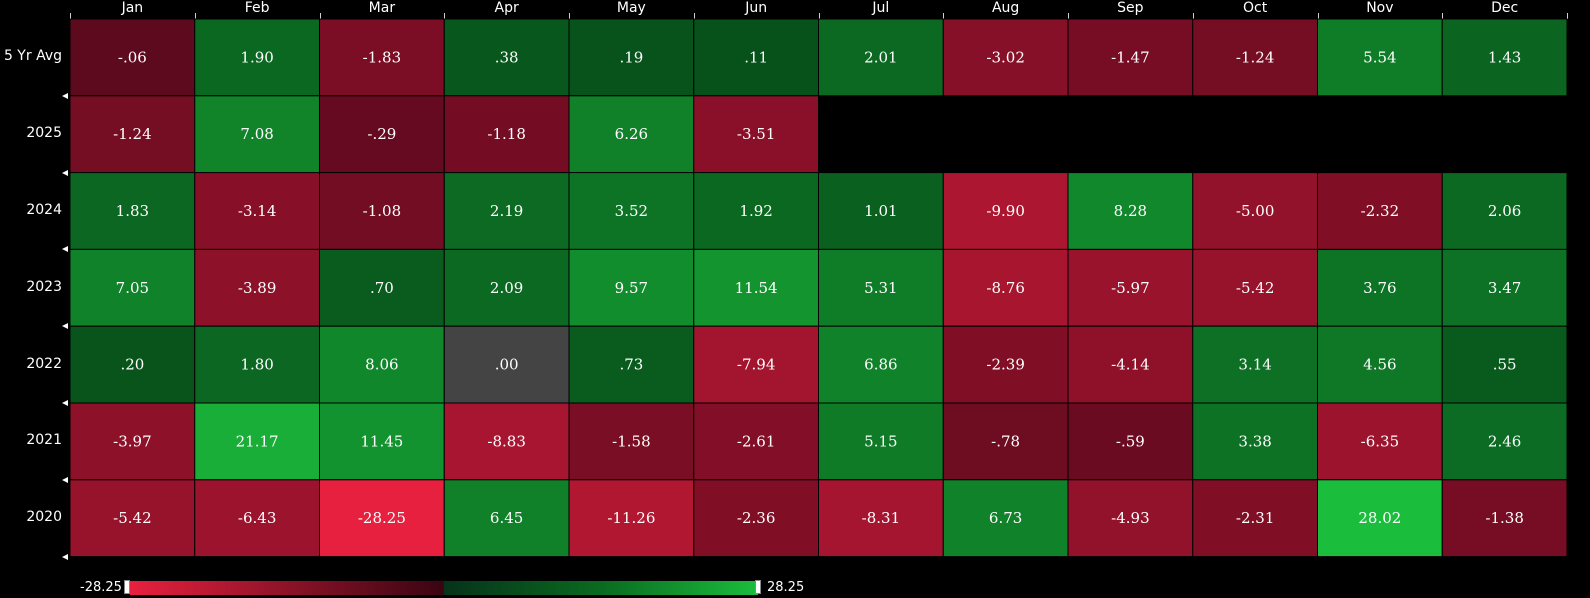  I want to click on cell-value: -6.35, so click(1380, 441).